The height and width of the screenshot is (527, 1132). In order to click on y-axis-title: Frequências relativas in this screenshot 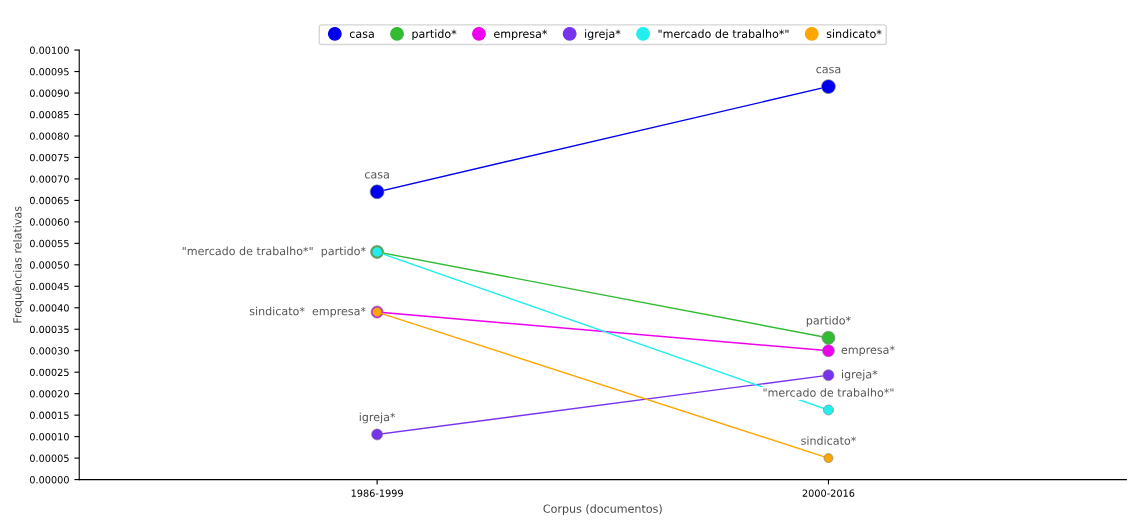, I will do `click(18, 264)`.